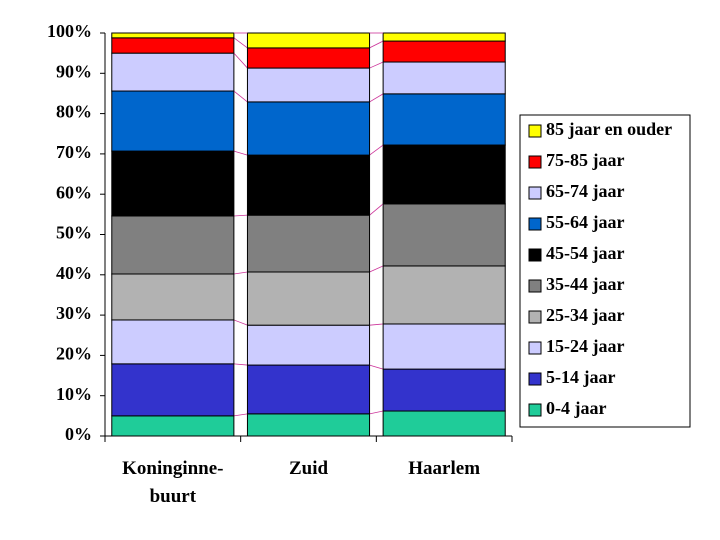 Image resolution: width=720 pixels, height=540 pixels. I want to click on legend-label: 25-34 jaar, so click(585, 315).